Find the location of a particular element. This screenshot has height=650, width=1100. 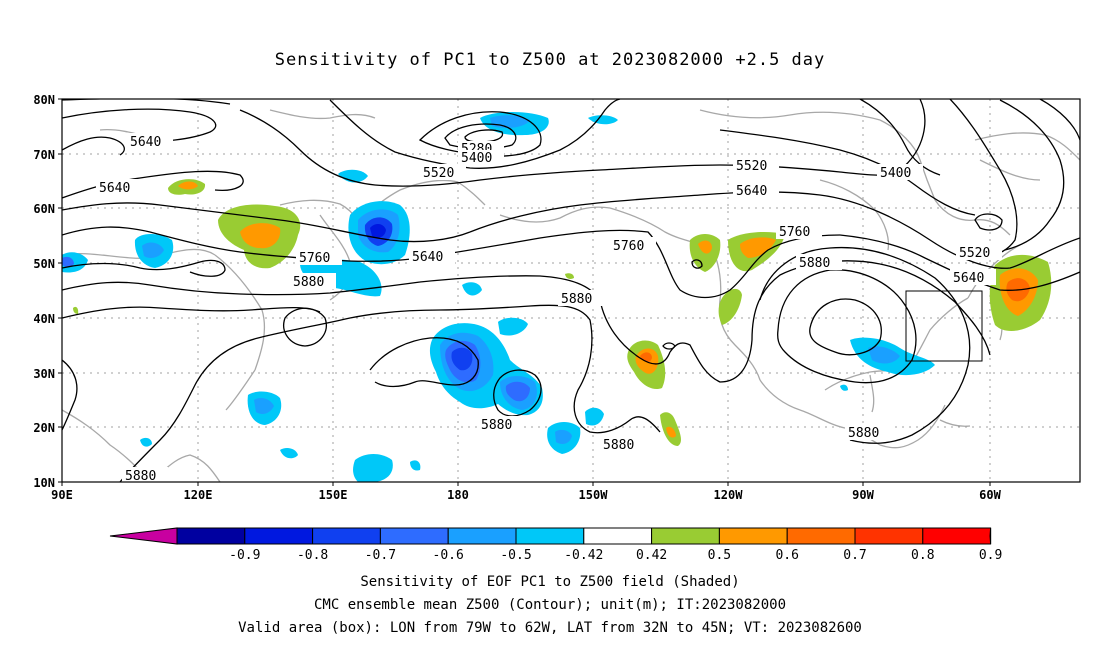

lat-tick-label: 60N is located at coordinates (44, 209).